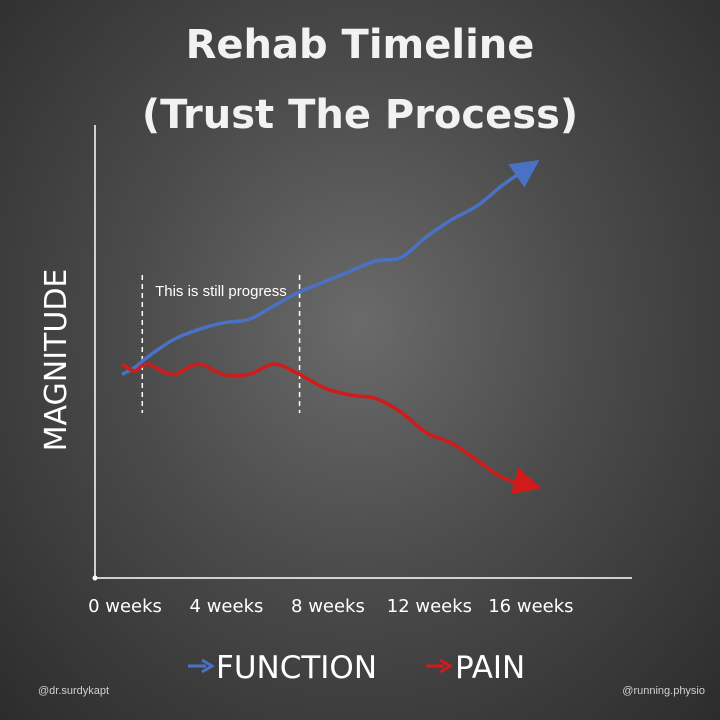  Describe the element at coordinates (221, 291) in the screenshot. I see `annotation-text: This is still progress` at that location.